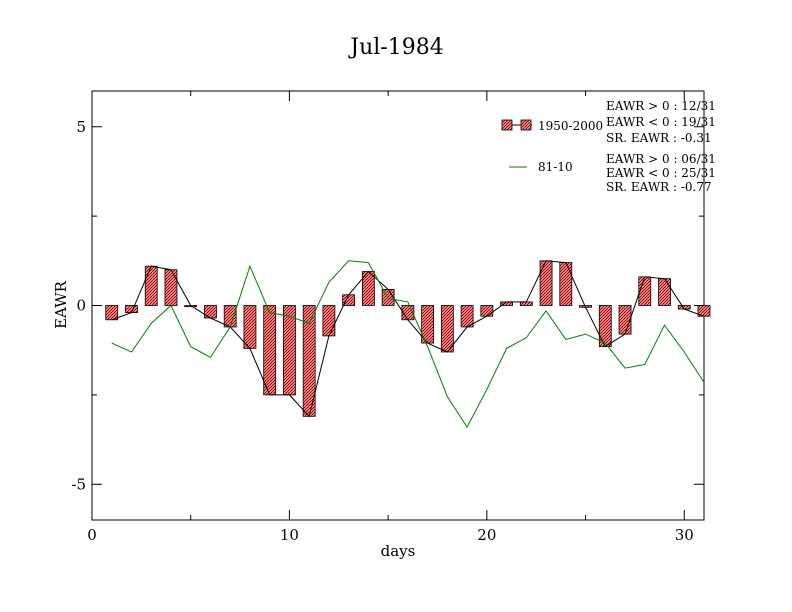  What do you see at coordinates (570, 126) in the screenshot?
I see `legend-label-1950-2000: 1950-2000` at bounding box center [570, 126].